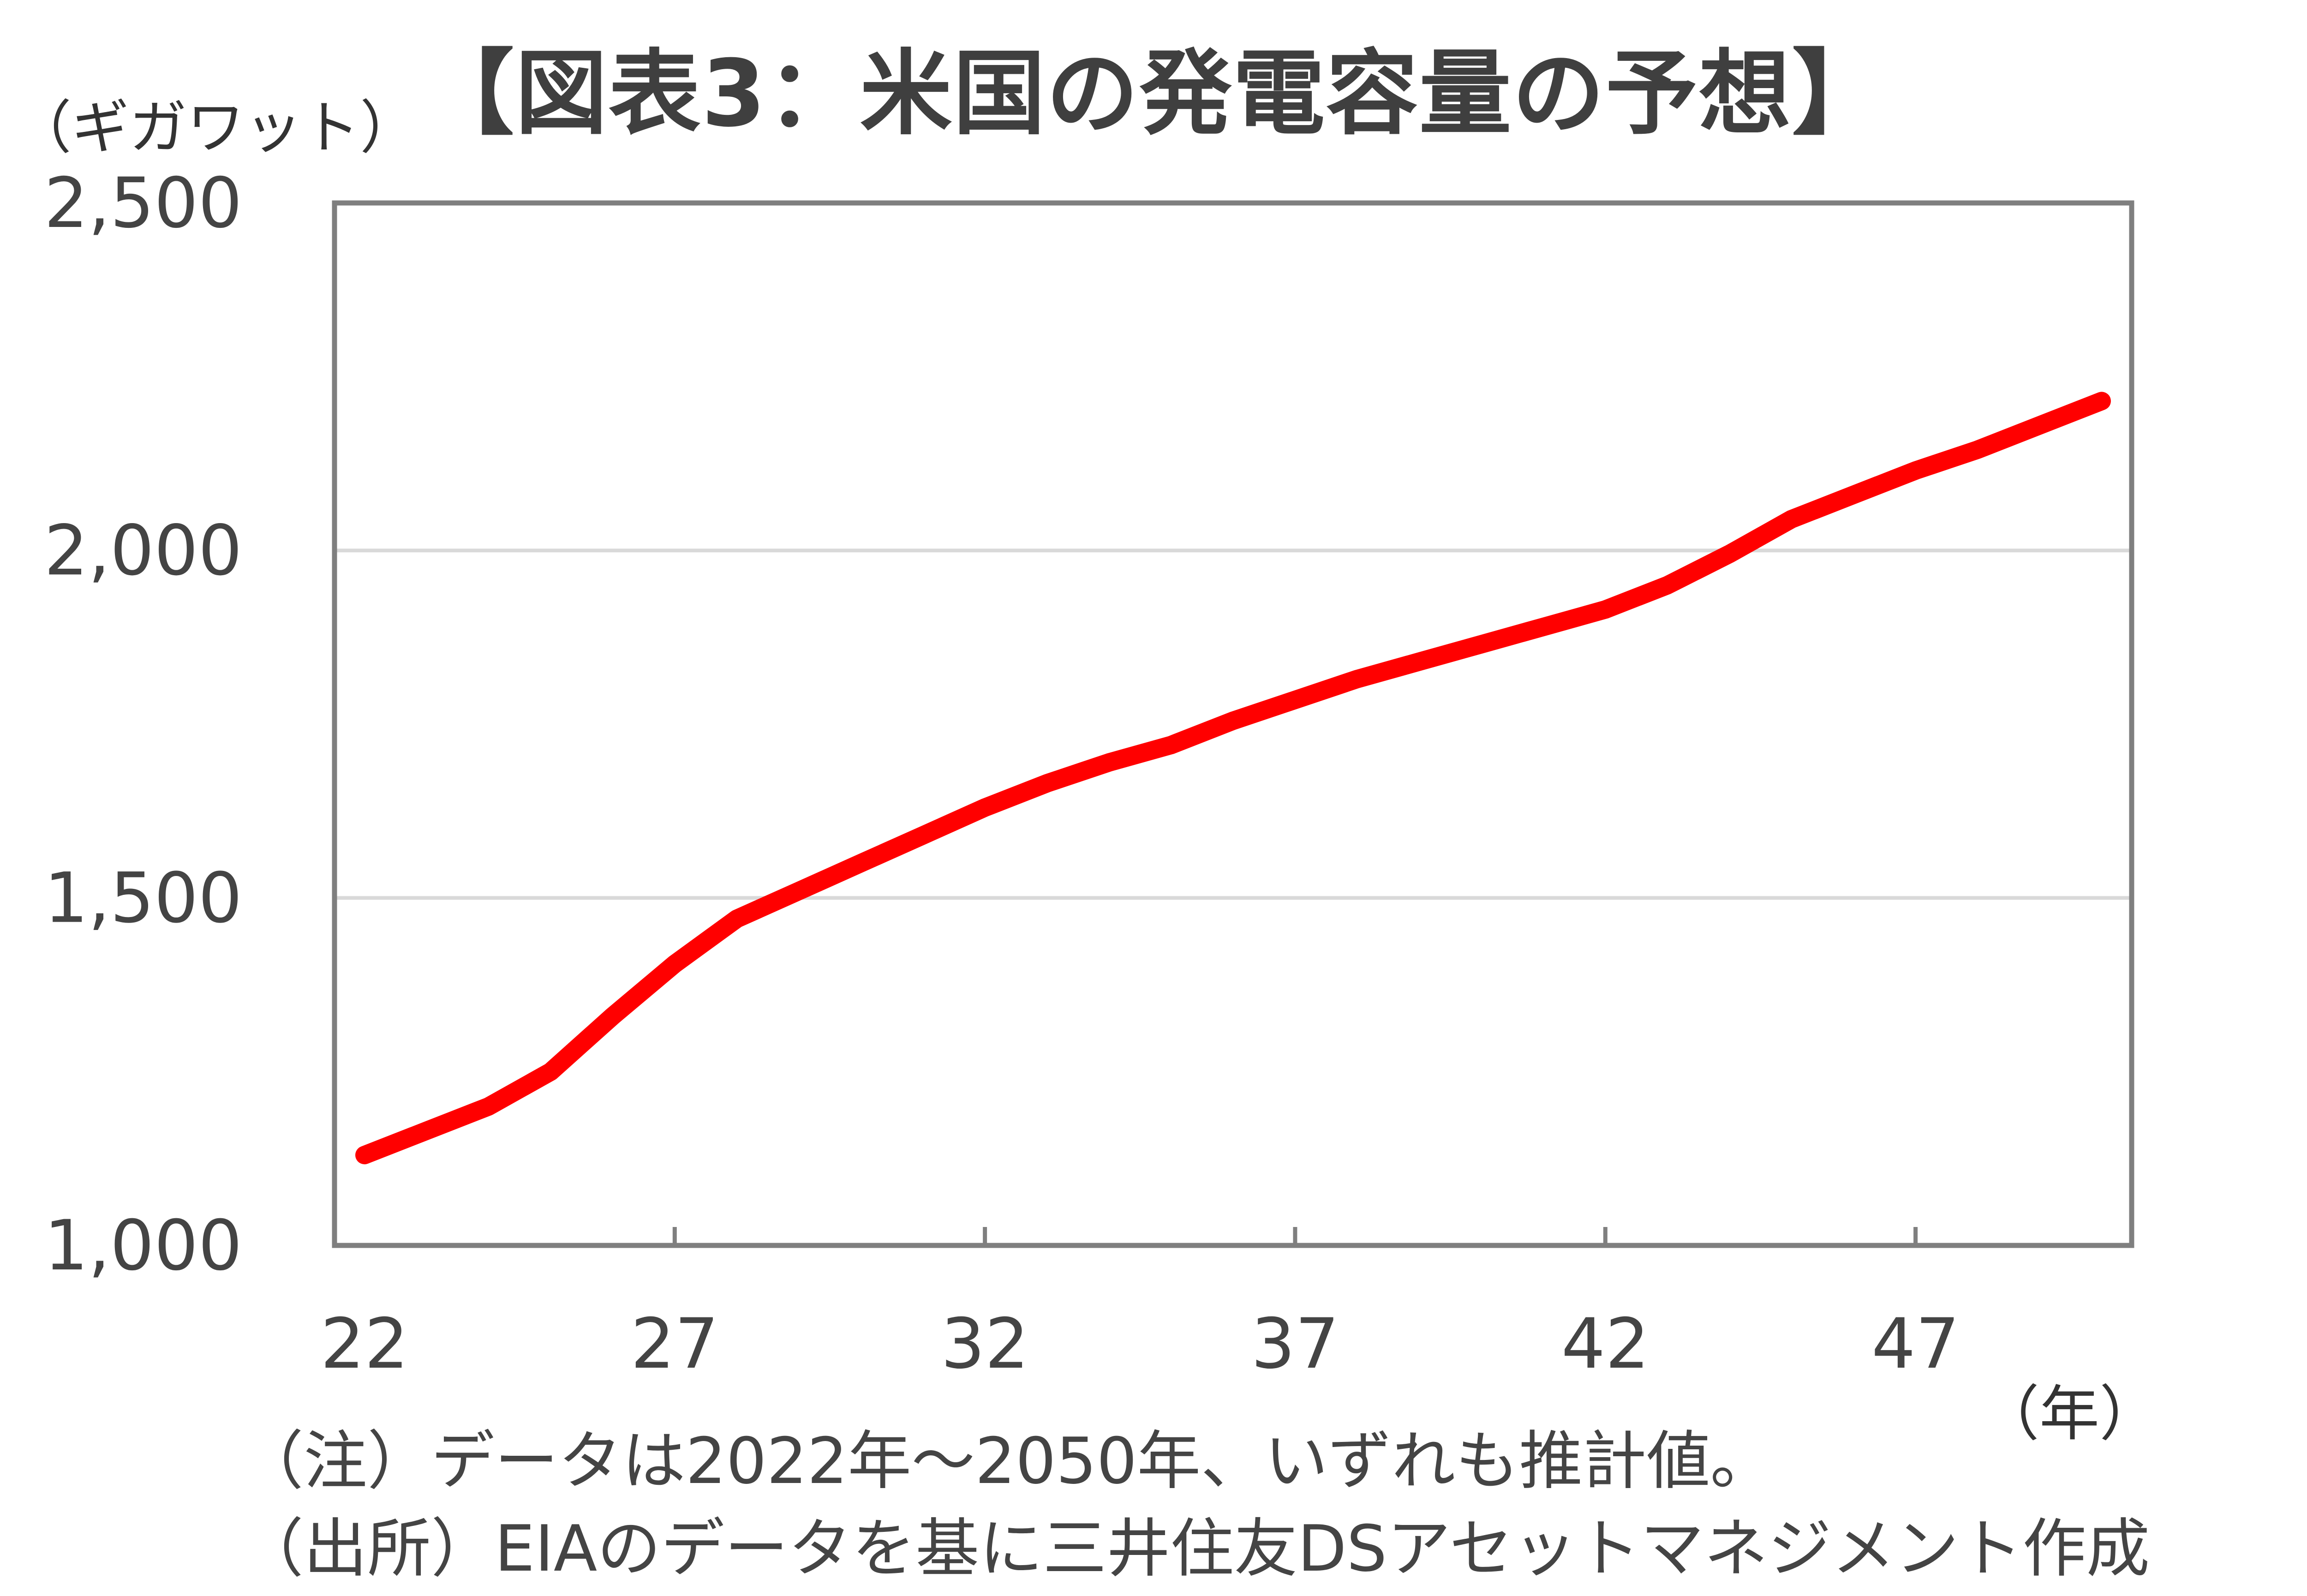 Image resolution: width=2307 pixels, height=1596 pixels. Describe the element at coordinates (2069, 1414) in the screenshot. I see `x-axis-unit-label: （年）` at that location.